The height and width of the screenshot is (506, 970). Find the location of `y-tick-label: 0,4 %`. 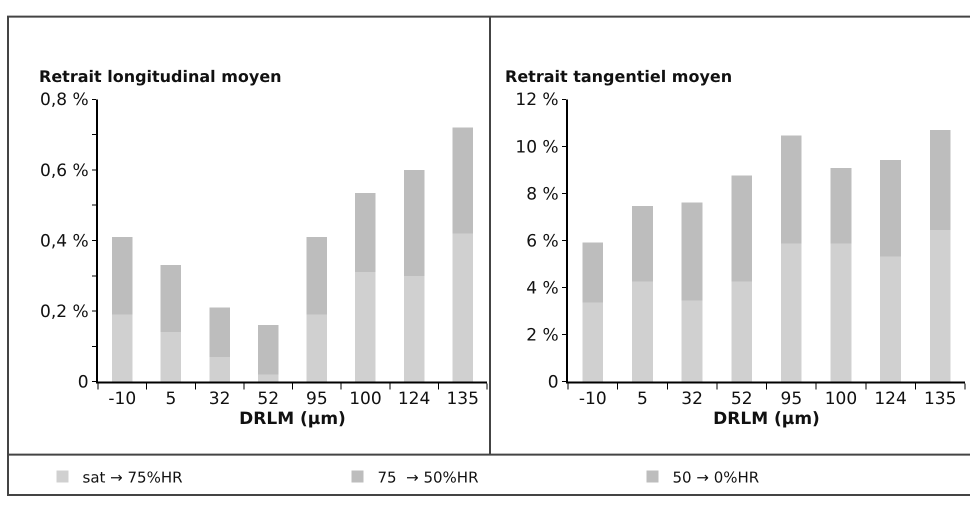

y-tick-label: 0,4 % is located at coordinates (64, 241).